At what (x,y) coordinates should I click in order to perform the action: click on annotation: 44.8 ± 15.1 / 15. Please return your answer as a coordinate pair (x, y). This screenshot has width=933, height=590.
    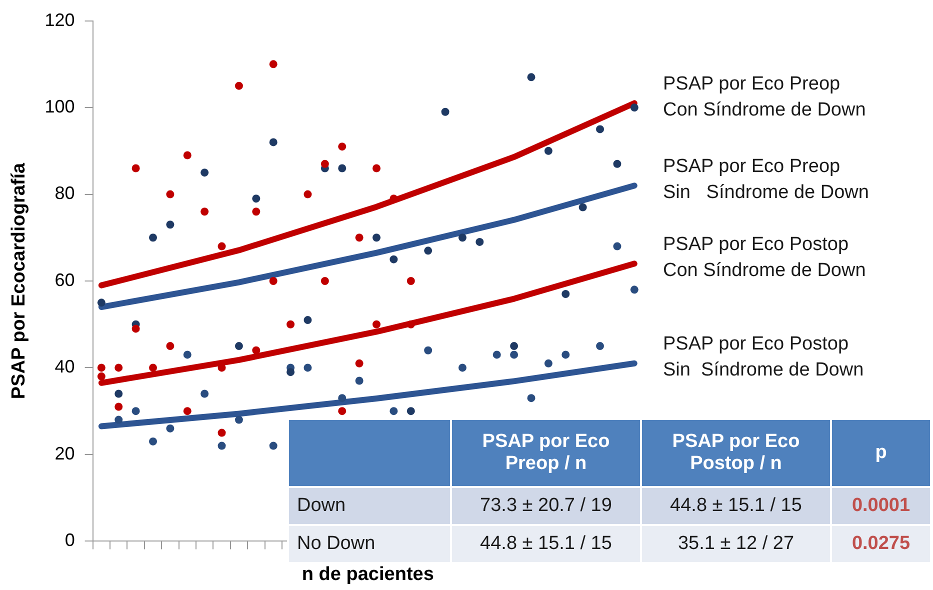
    Looking at the image, I should click on (546, 544).